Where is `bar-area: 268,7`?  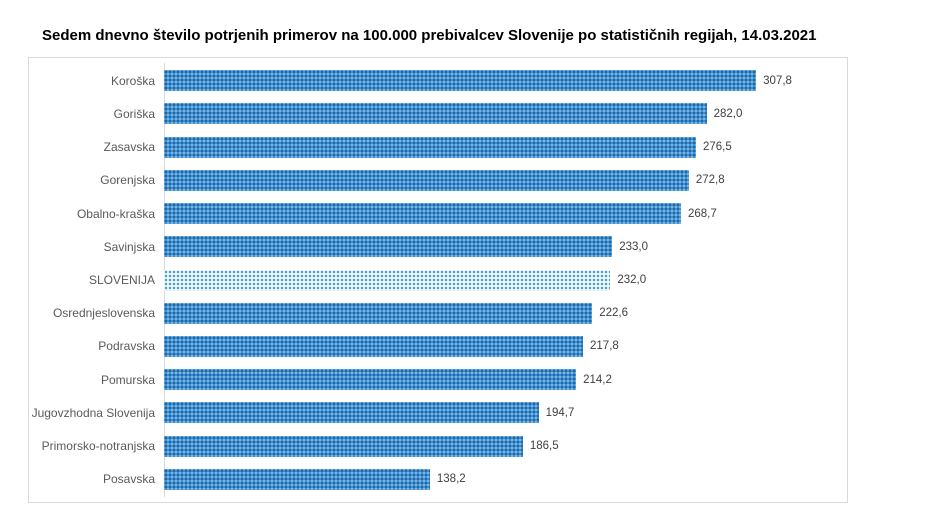
bar-area: 268,7 is located at coordinates (505, 213).